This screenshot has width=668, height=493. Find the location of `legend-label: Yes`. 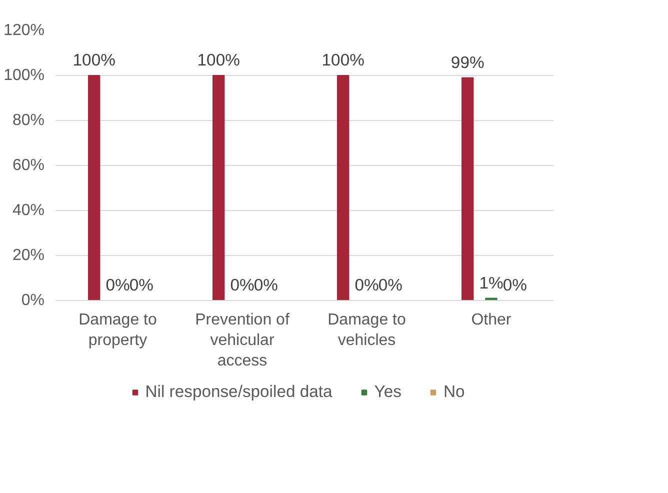

legend-label: Yes is located at coordinates (388, 392).